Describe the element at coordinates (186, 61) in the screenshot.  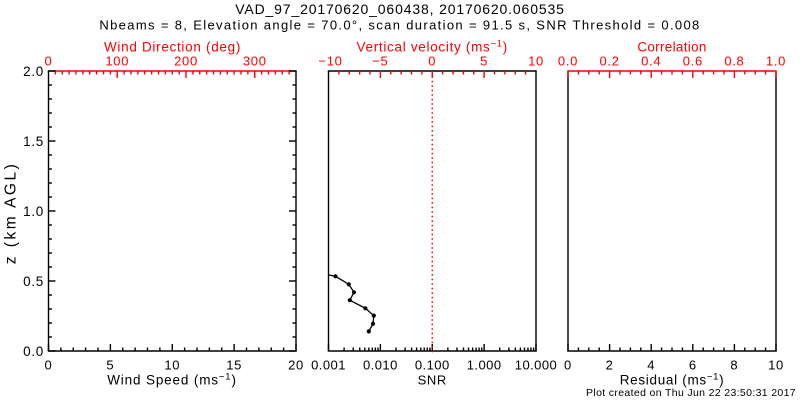
I see `svg-text: 200` at that location.